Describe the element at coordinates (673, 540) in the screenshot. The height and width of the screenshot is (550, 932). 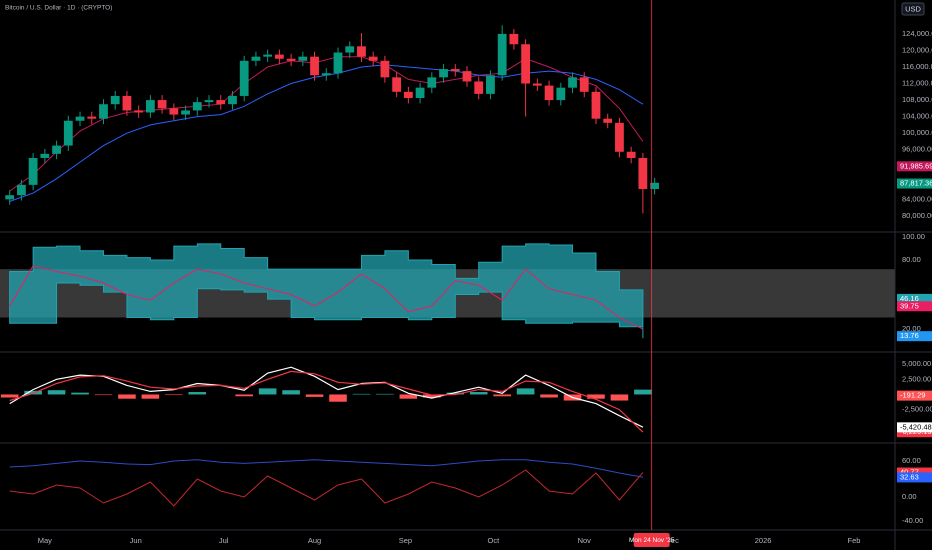
I see `x-tick-label: Dec` at that location.